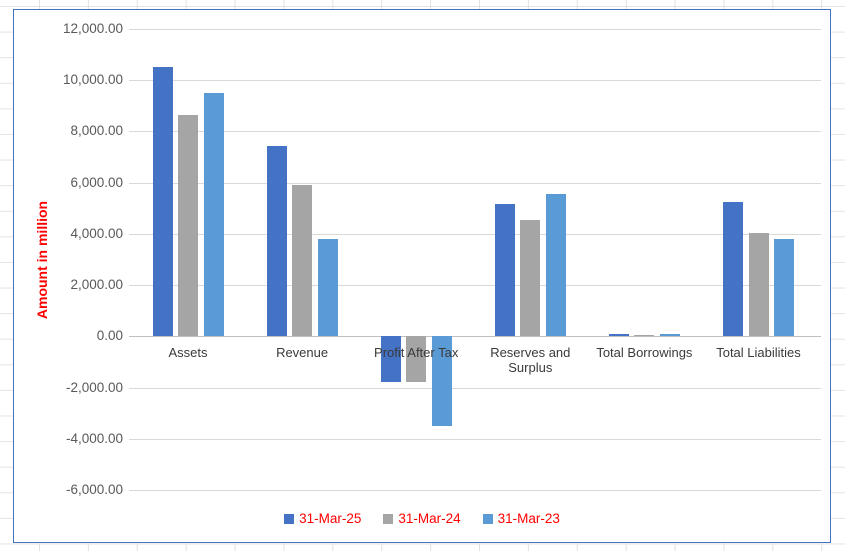 The height and width of the screenshot is (551, 845). What do you see at coordinates (94, 489) in the screenshot?
I see `y-tick-label: -6,000.00` at bounding box center [94, 489].